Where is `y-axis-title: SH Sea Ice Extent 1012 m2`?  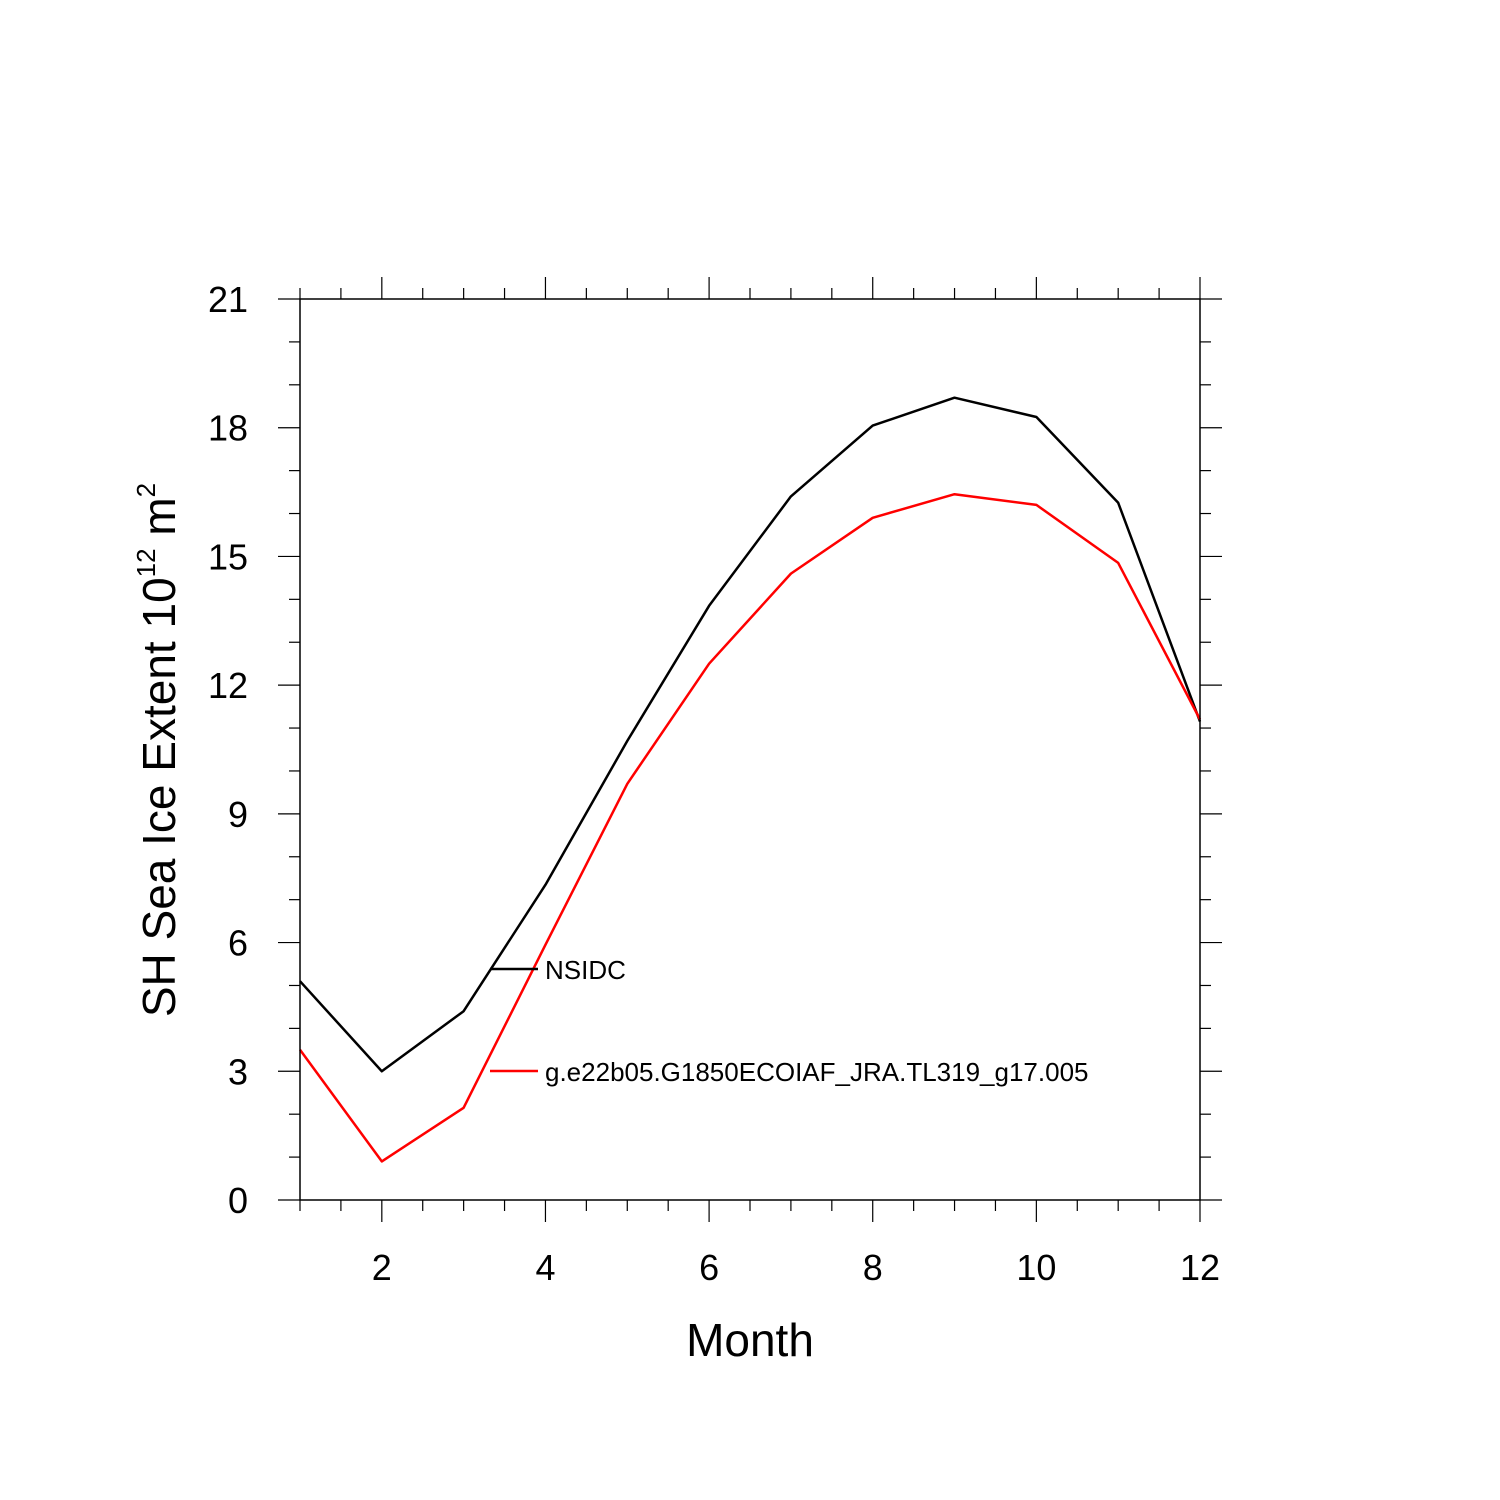
y-axis-title: SH Sea Ice Extent 1012 m2 is located at coordinates (158, 750).